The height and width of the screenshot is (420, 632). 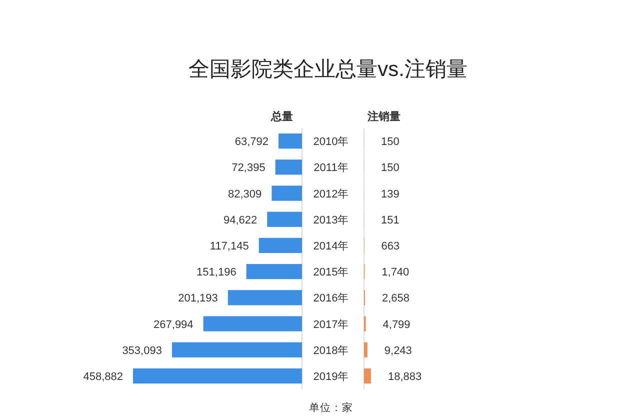 I want to click on data-label: 18,883, so click(x=405, y=376).